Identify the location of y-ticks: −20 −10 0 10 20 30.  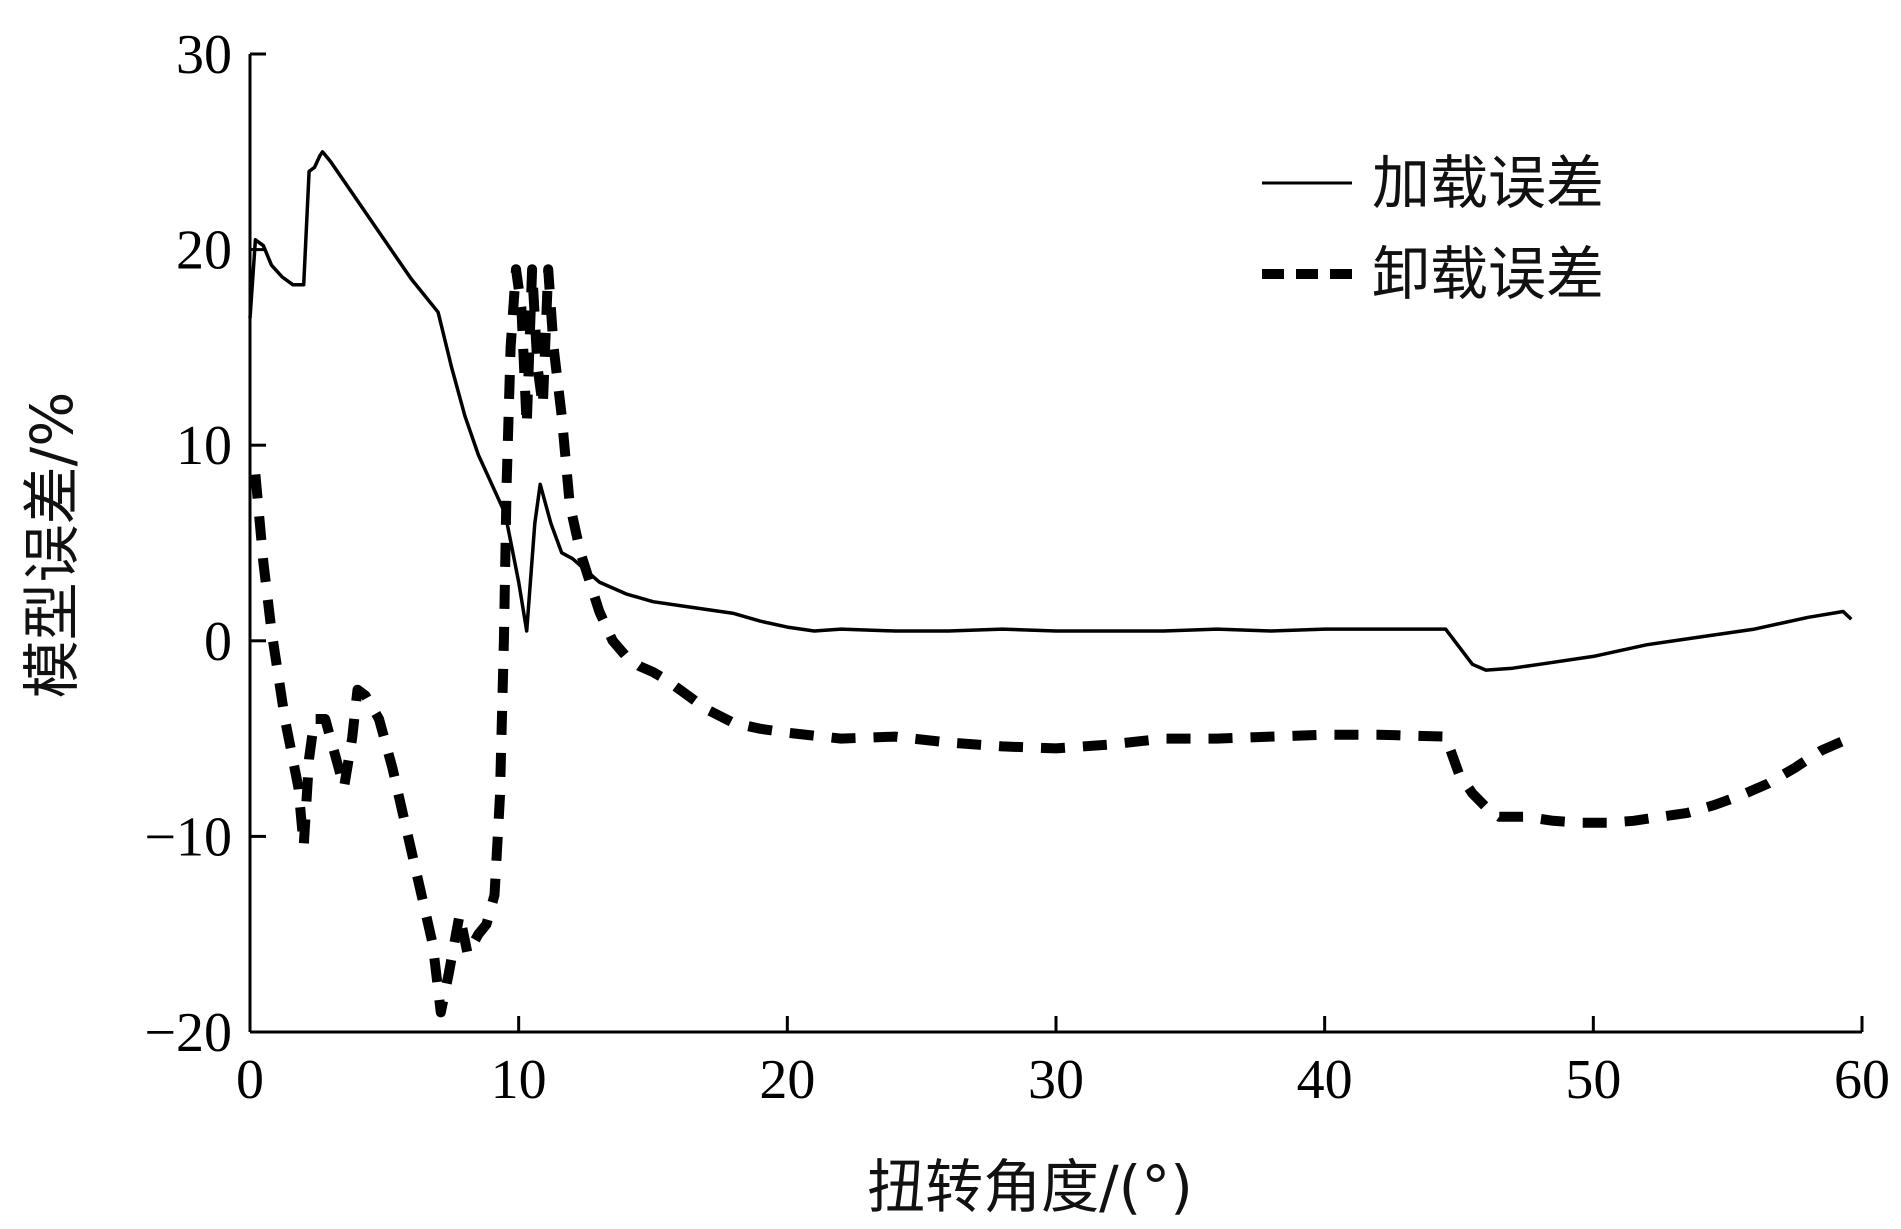
(205, 544).